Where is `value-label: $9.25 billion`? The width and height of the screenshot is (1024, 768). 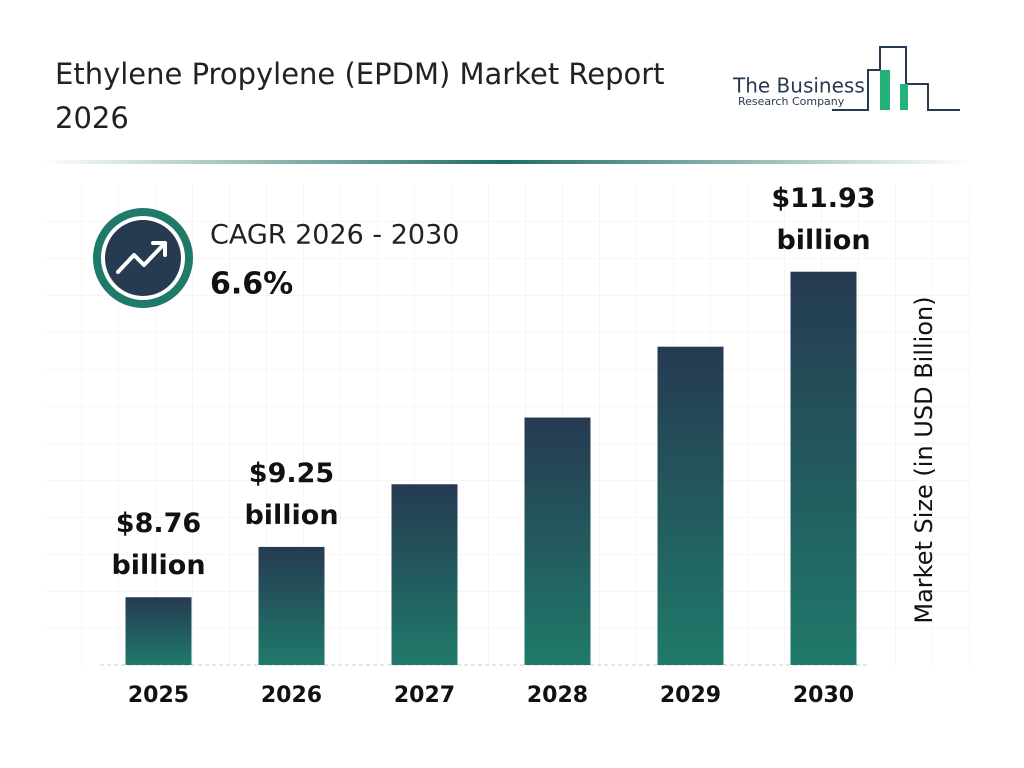
value-label: $9.25 billion is located at coordinates (291, 494).